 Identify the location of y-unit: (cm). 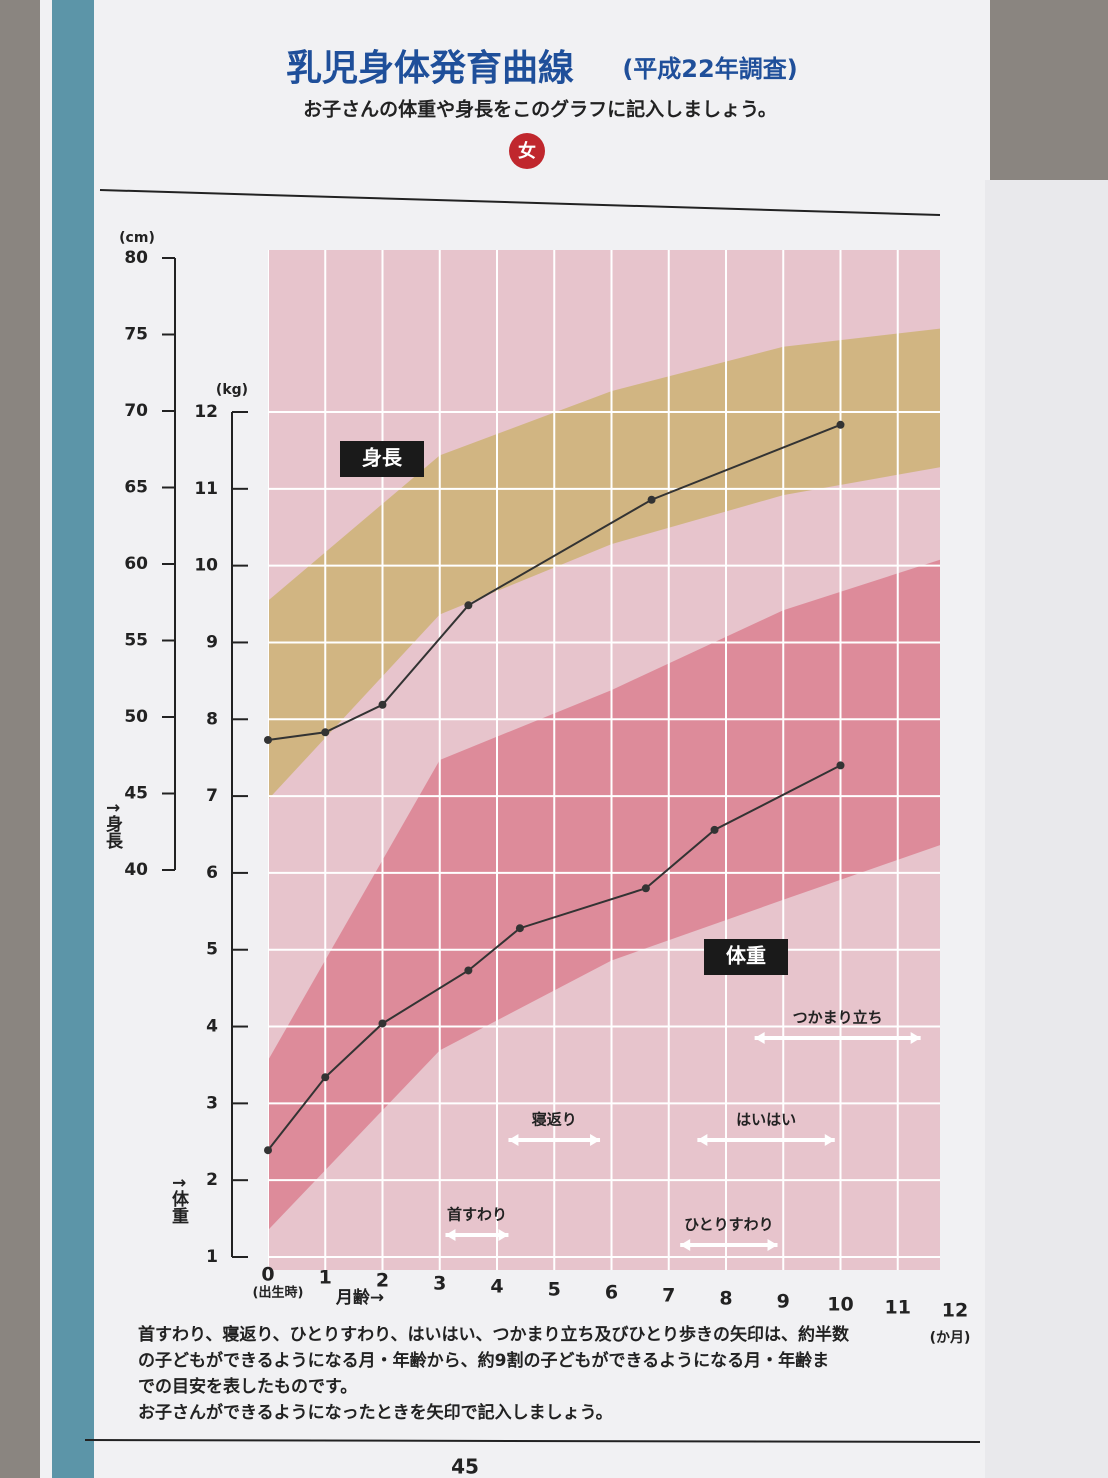
(137, 238).